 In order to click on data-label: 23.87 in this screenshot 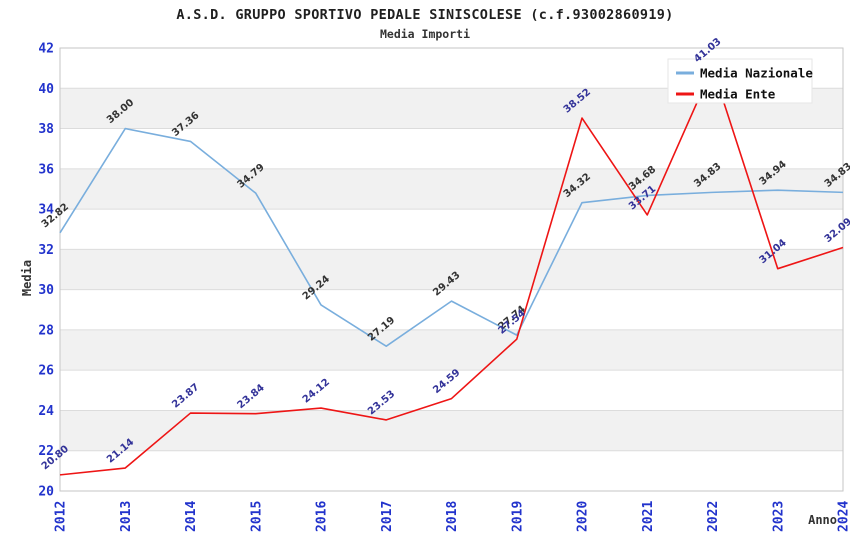, I will do `click(185, 396)`.